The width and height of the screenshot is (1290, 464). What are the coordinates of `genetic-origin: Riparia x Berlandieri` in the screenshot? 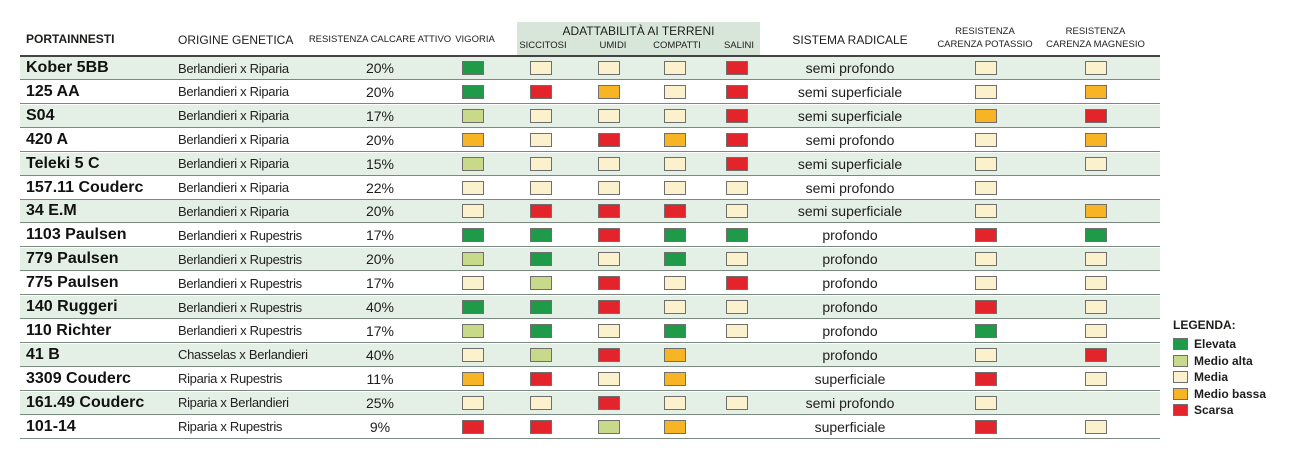 It's located at (233, 403).